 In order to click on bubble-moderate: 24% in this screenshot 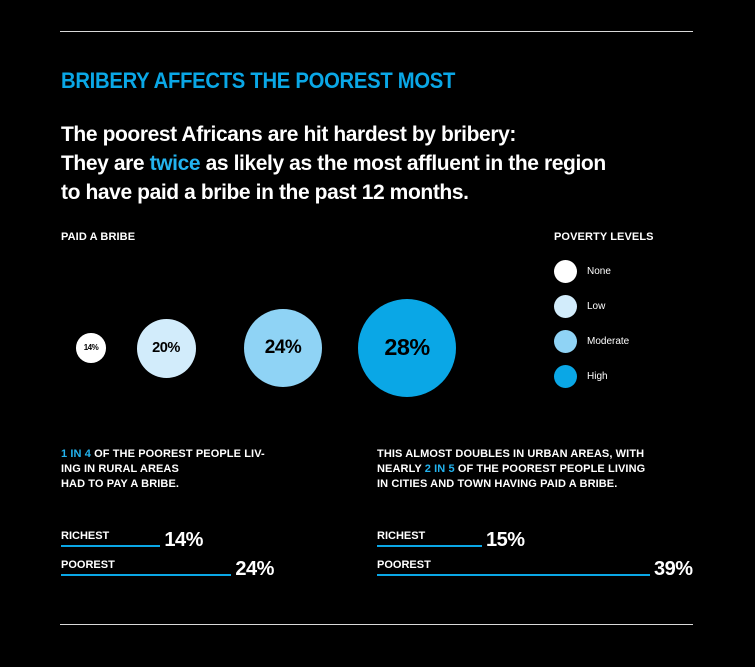, I will do `click(283, 348)`.